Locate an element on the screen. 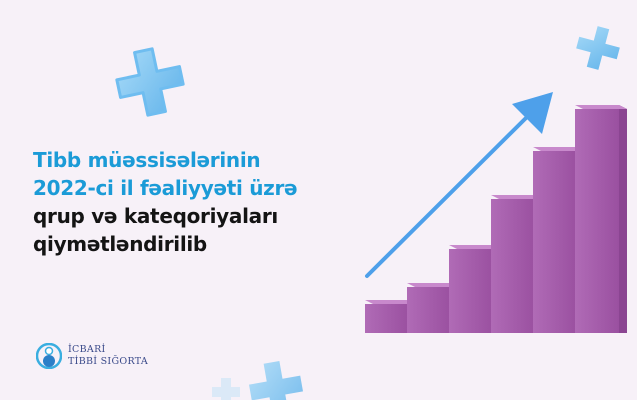 The width and height of the screenshot is (637, 400). headline-line-2: 2022-ci il fəaliyyəti üzrə is located at coordinates (165, 188).